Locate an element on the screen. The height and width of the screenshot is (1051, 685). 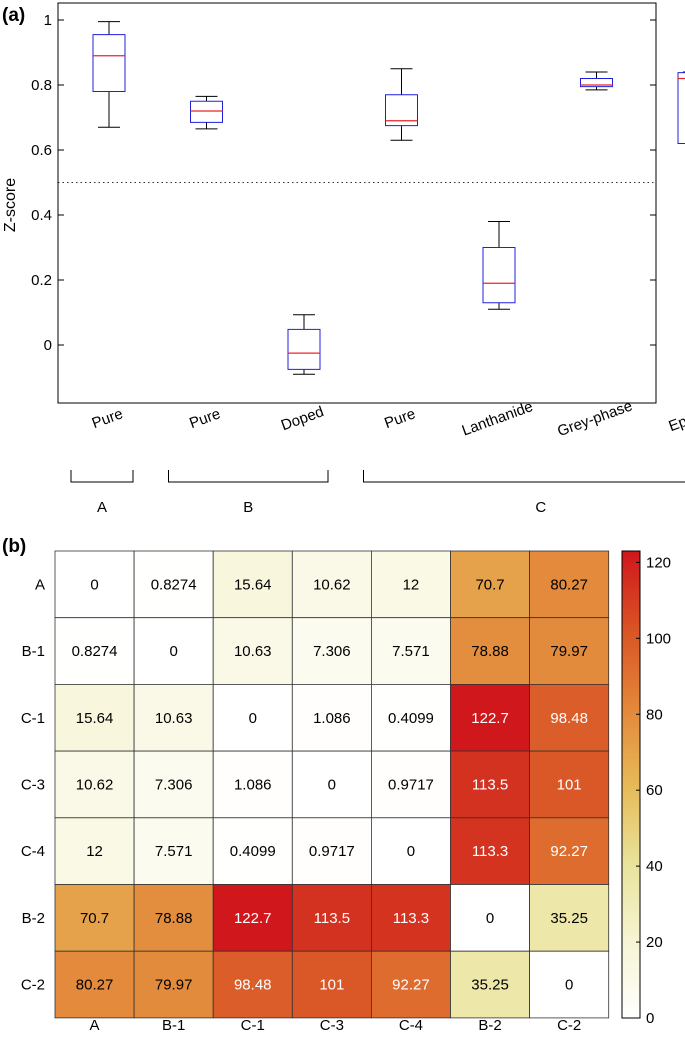
row-label: B-2 is located at coordinates (33, 918).